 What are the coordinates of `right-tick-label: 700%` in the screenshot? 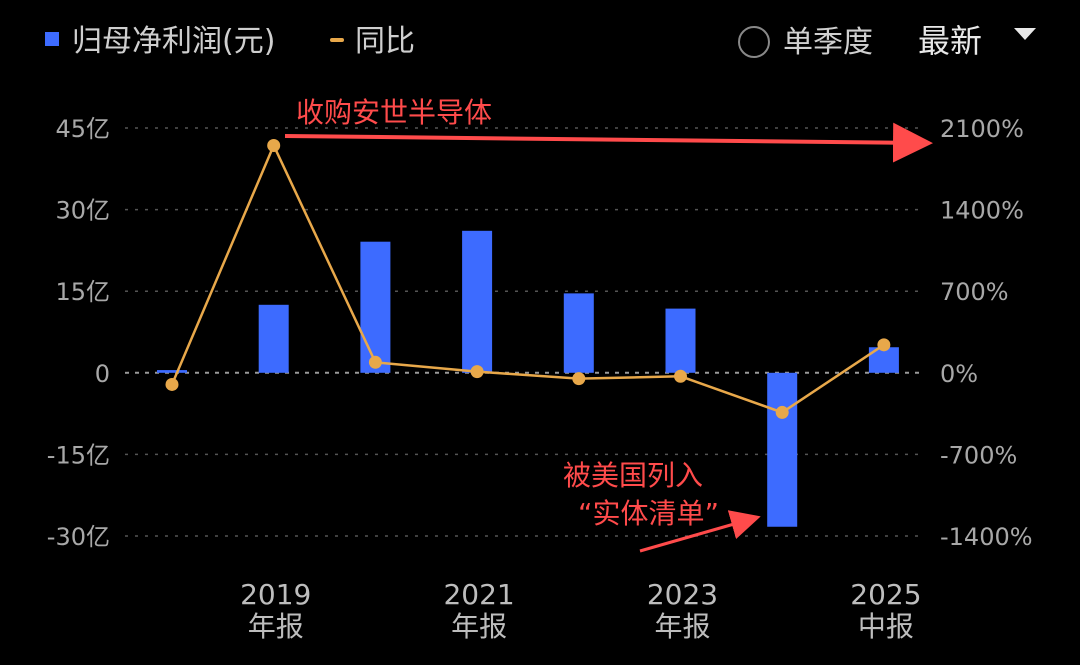 It's located at (974, 292).